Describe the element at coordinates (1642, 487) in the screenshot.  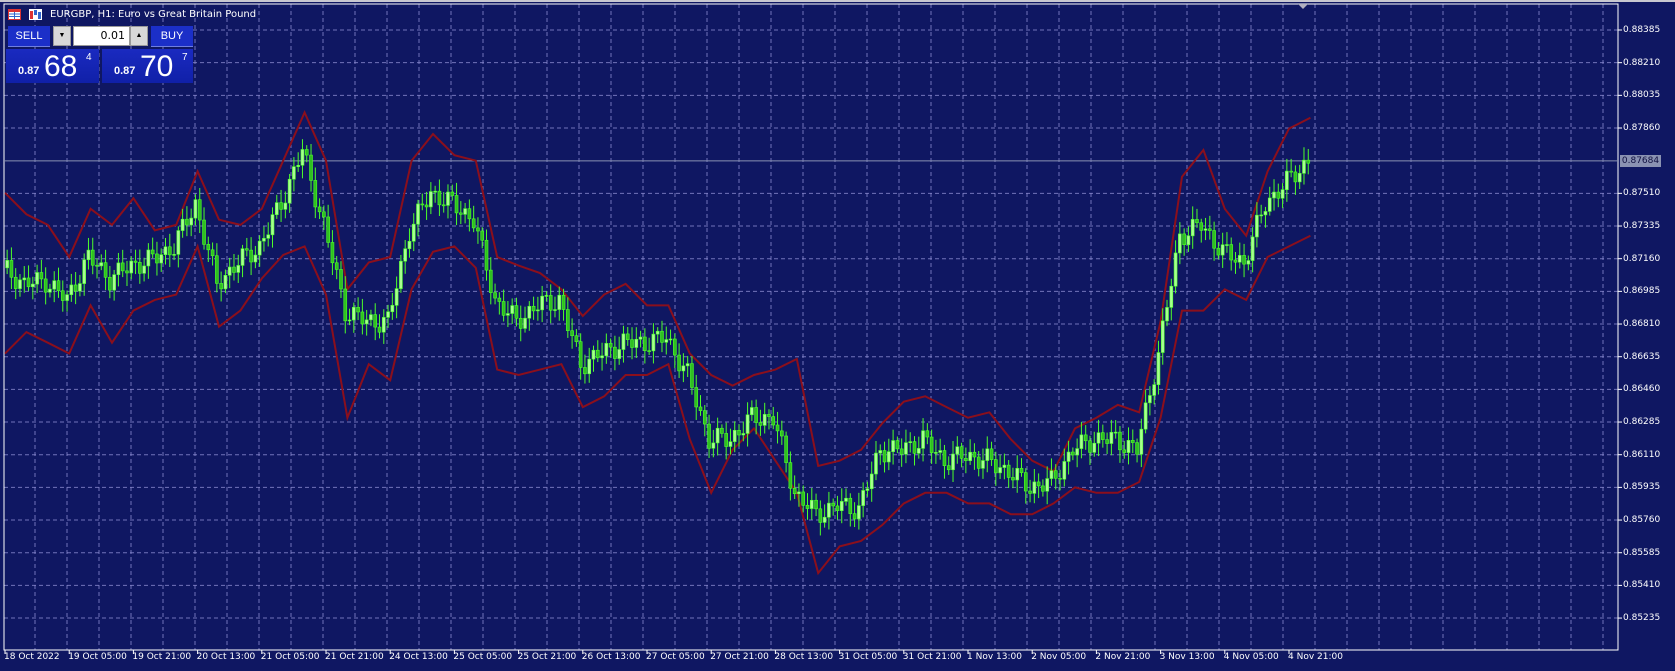
I see `y-tick-label: 0.85935` at that location.